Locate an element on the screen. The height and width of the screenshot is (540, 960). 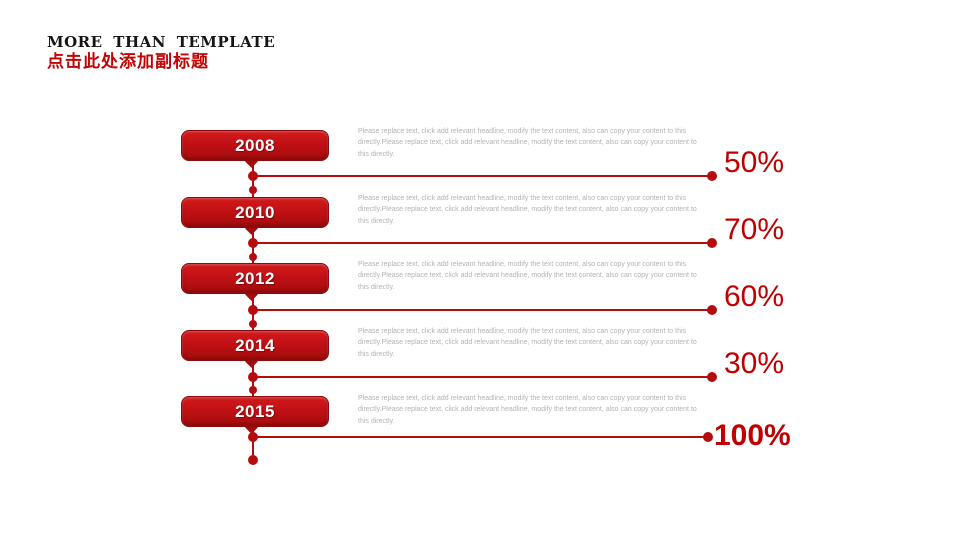
year-label: 2008 is located at coordinates (255, 145).